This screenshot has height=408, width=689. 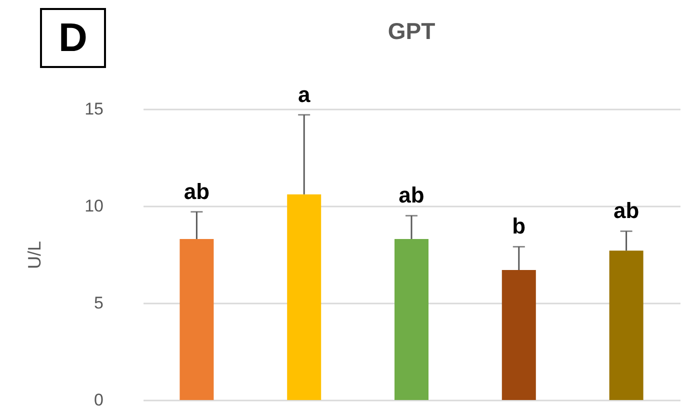 I want to click on text: a, so click(x=304, y=94).